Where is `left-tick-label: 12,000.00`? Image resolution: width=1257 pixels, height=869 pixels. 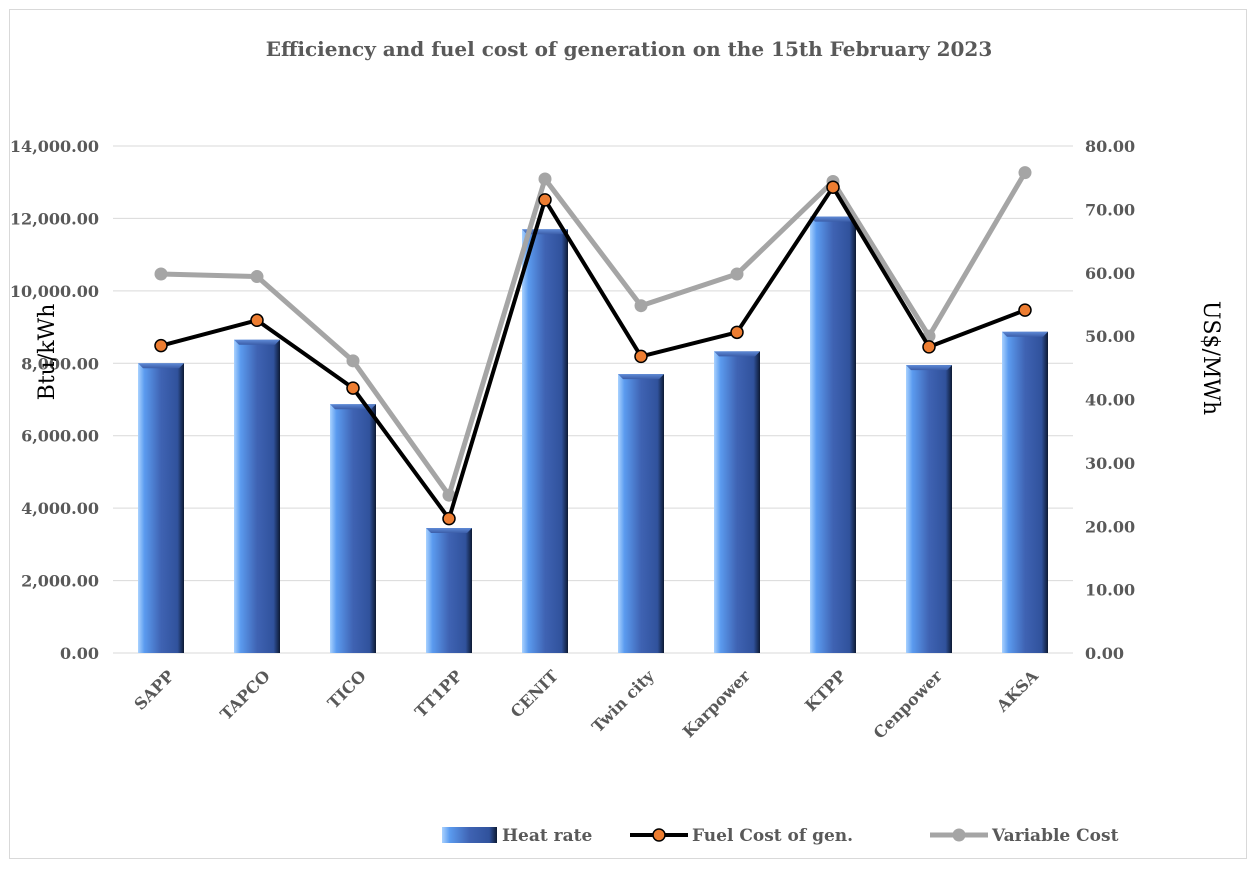 left-tick-label: 12,000.00 is located at coordinates (54, 218).